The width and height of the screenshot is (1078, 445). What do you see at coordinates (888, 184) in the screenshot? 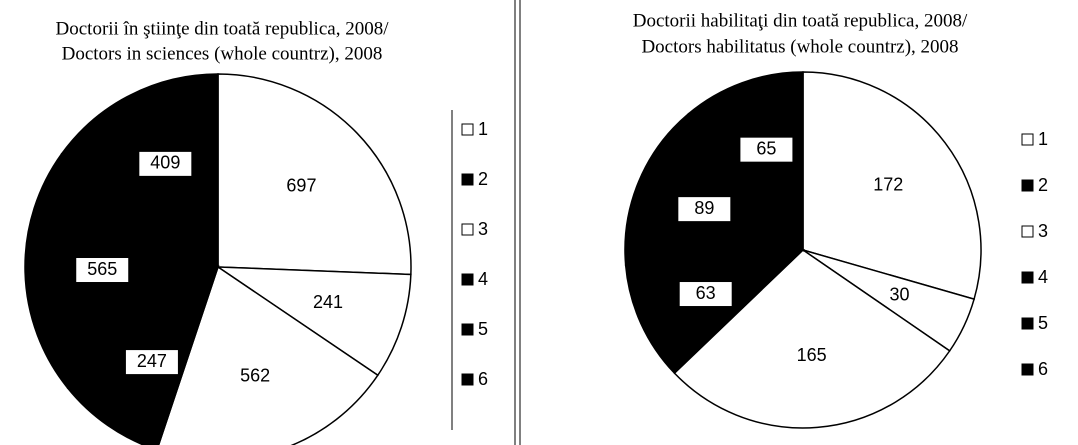
I see `data-label: 172` at bounding box center [888, 184].